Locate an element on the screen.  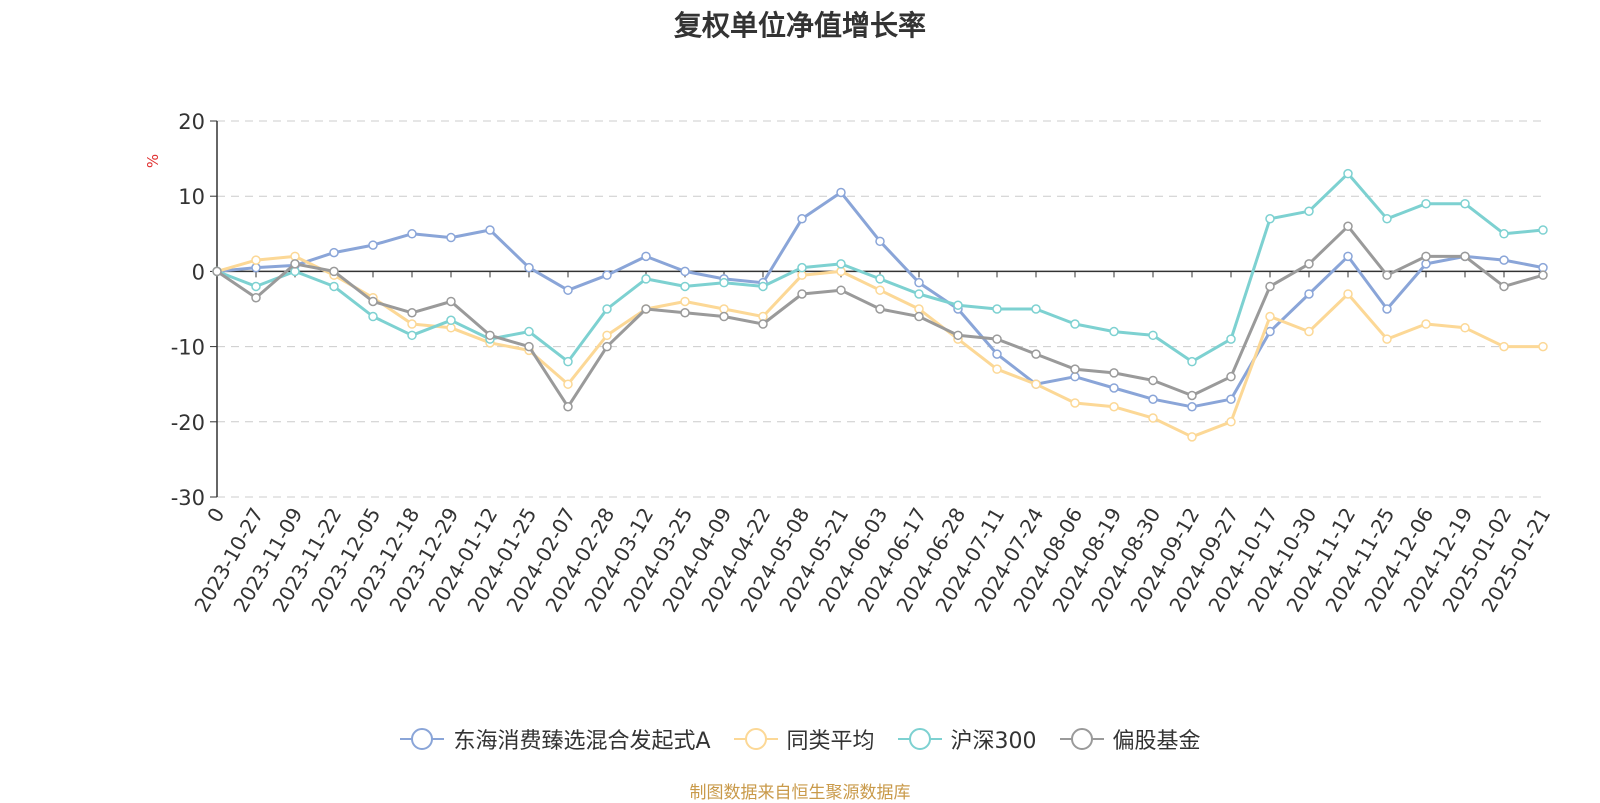
legend-item: 沪深300 is located at coordinates (967, 739).